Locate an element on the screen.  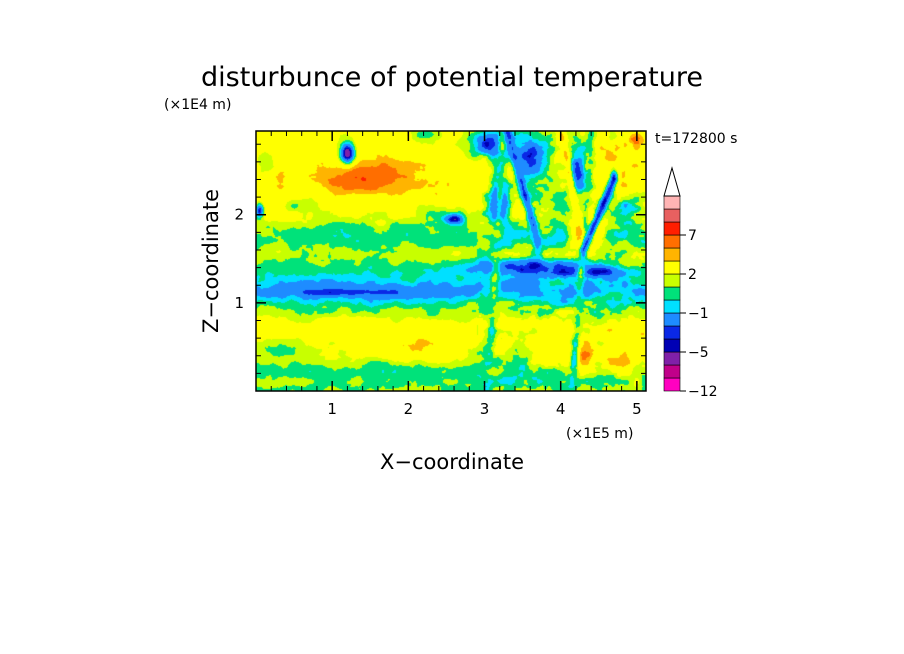
y-tick-label: 1 is located at coordinates (239, 303).